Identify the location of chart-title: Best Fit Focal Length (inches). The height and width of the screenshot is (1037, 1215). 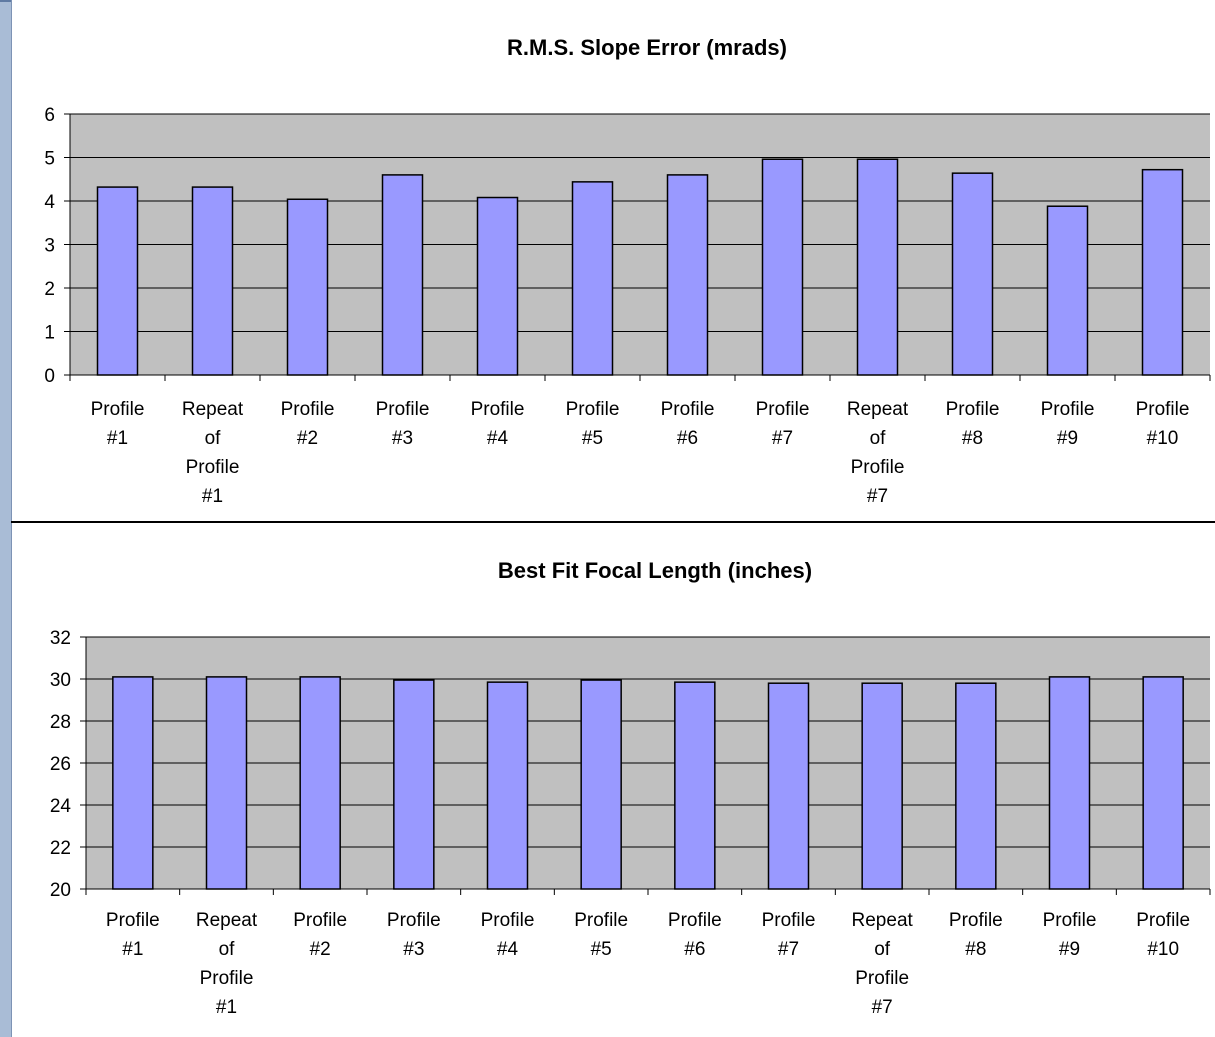
(655, 570).